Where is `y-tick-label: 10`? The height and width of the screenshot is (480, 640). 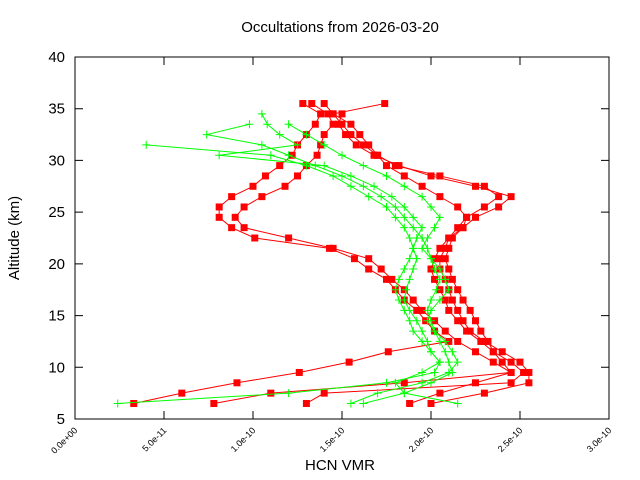 y-tick-label: 10 is located at coordinates (56, 367).